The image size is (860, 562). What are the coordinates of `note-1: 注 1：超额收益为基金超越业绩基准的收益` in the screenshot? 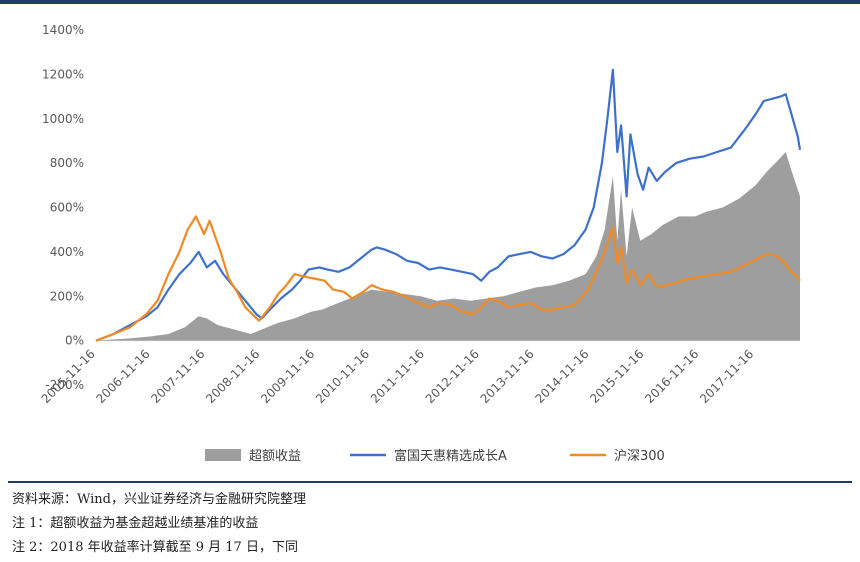 It's located at (135, 523).